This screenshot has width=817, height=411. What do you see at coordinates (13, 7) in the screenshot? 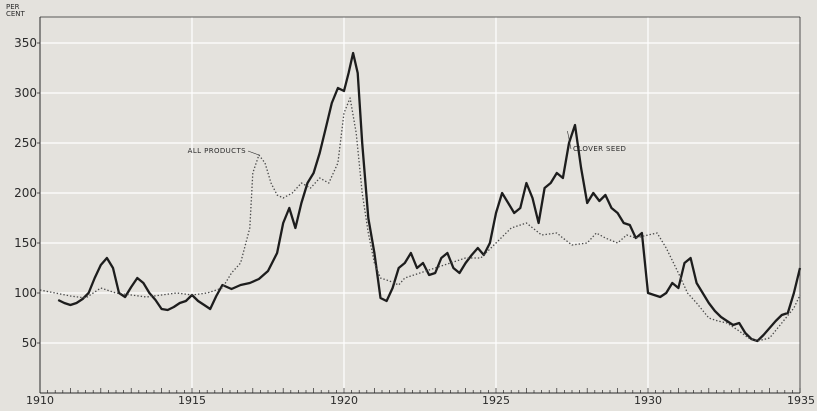
I see `y-unit-label: PER` at bounding box center [13, 7].